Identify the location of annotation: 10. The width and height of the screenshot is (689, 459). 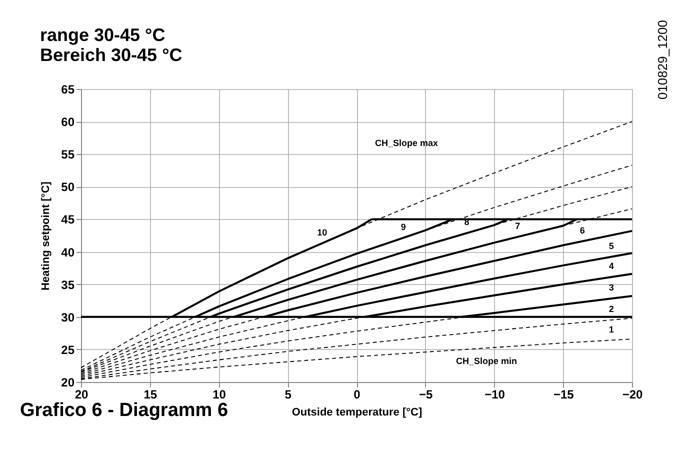
(322, 232).